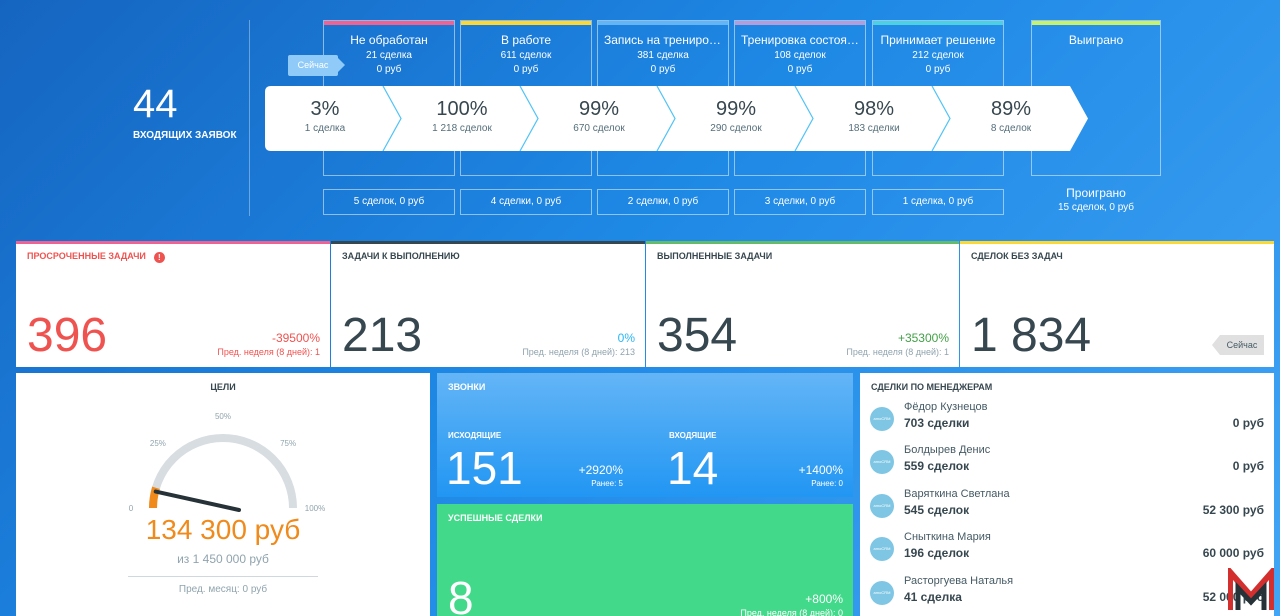  What do you see at coordinates (325, 109) in the screenshot?
I see `conversion-pct: 3%` at bounding box center [325, 109].